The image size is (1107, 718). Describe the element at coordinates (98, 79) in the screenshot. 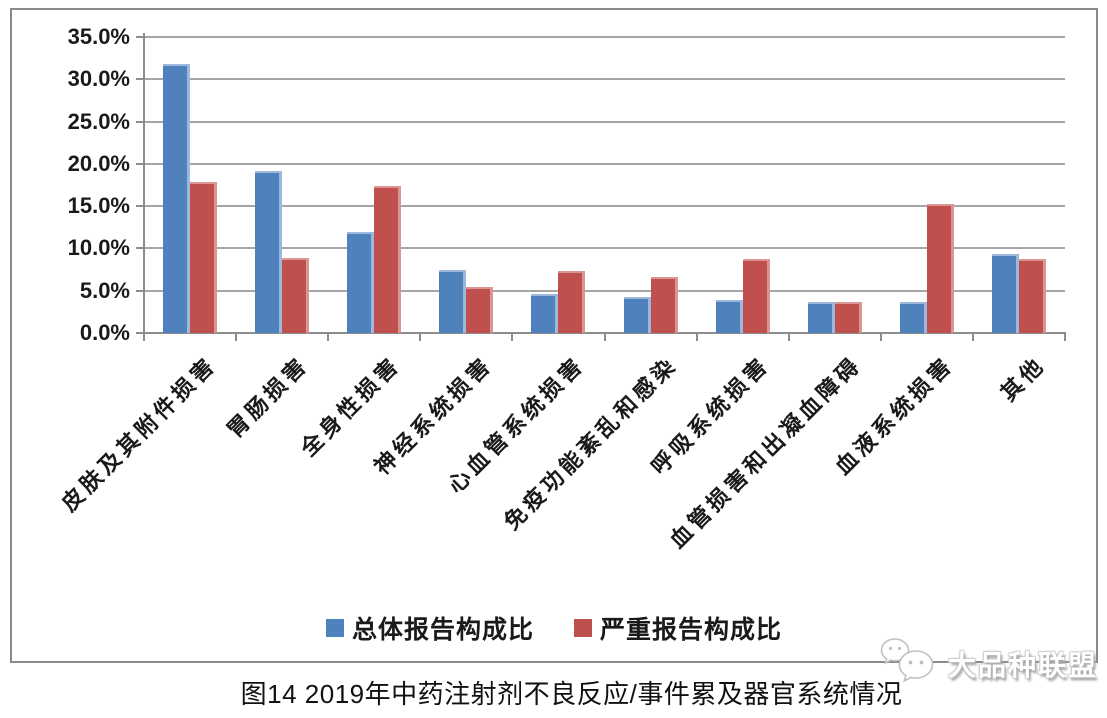

I see `y-axis-tick-label: 30.0%` at that location.